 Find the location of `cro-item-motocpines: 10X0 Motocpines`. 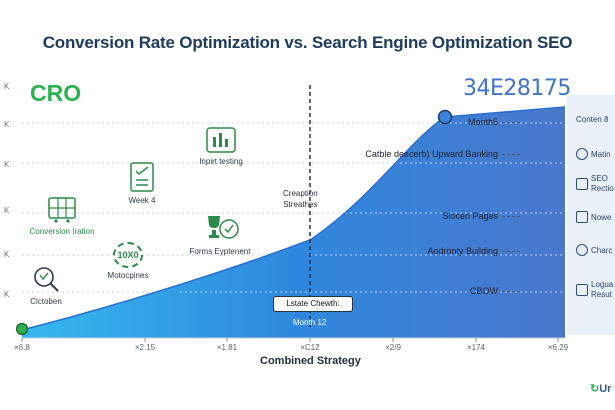

cro-item-motocpines: 10X0 Motocpines is located at coordinates (128, 261).